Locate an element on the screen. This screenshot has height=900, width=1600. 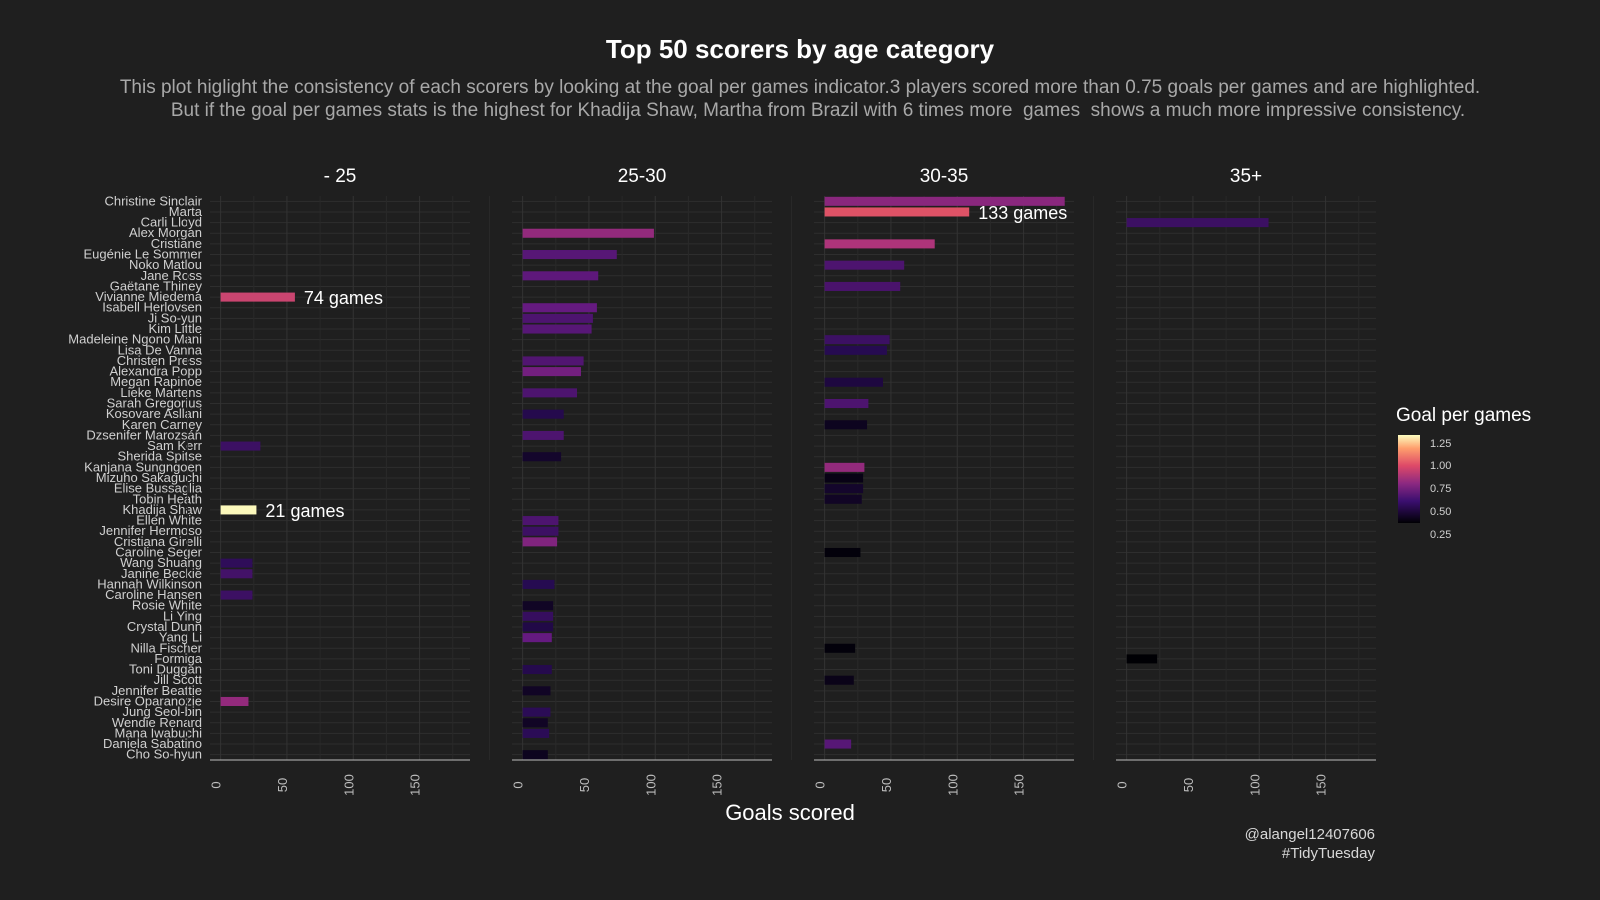
y-tick-label: Mizuho Sakaguchi is located at coordinates (149, 477).